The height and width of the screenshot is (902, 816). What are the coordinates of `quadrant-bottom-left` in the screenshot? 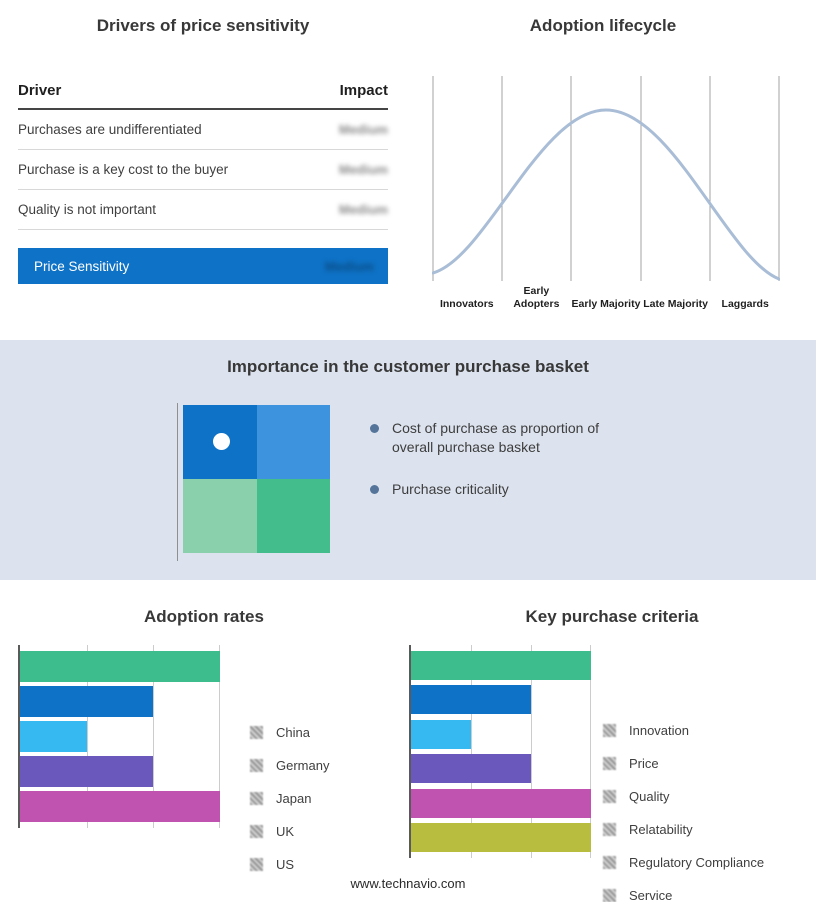 It's located at (220, 516).